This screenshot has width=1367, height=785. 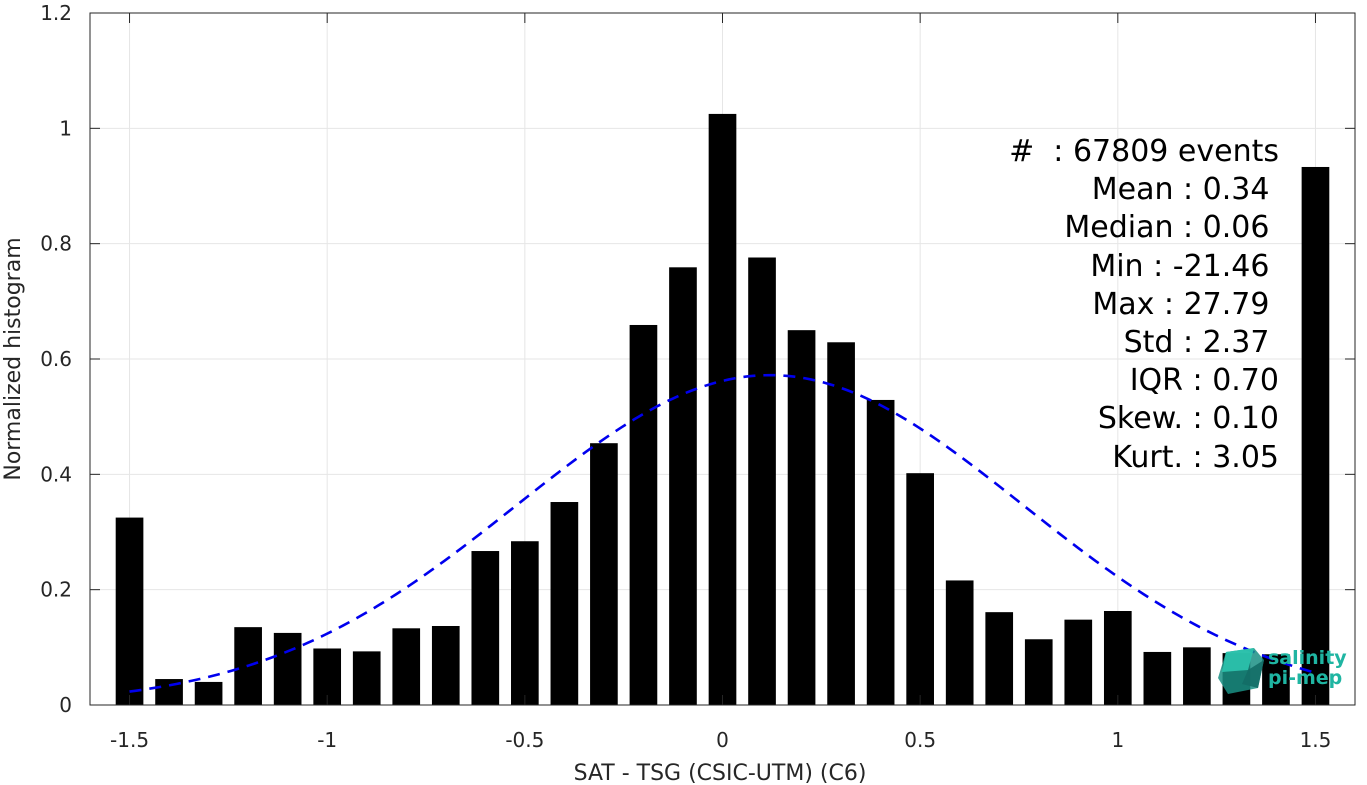 I want to click on x-tick-label: 0, so click(x=722, y=740).